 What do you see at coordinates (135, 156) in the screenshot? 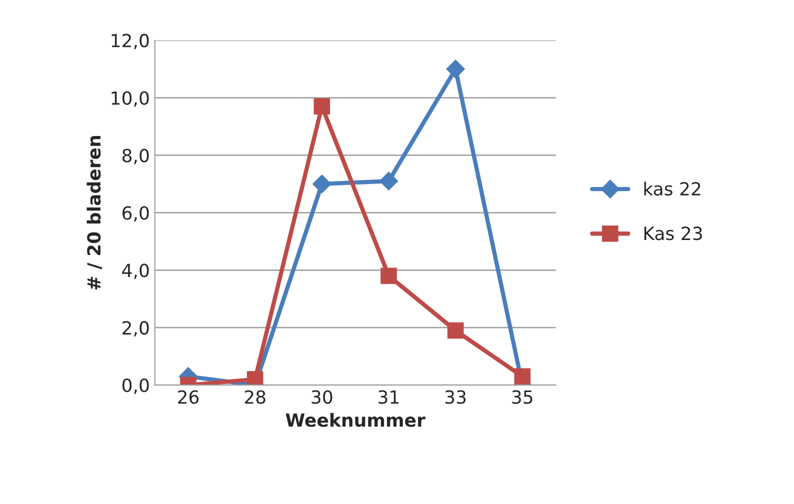
I see `y-tick-label: 8,0` at bounding box center [135, 156].